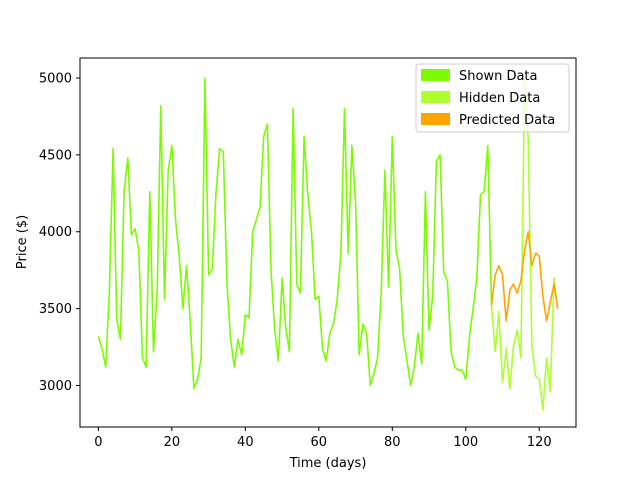  What do you see at coordinates (319, 442) in the screenshot?
I see `x-tick-label: 60` at bounding box center [319, 442].